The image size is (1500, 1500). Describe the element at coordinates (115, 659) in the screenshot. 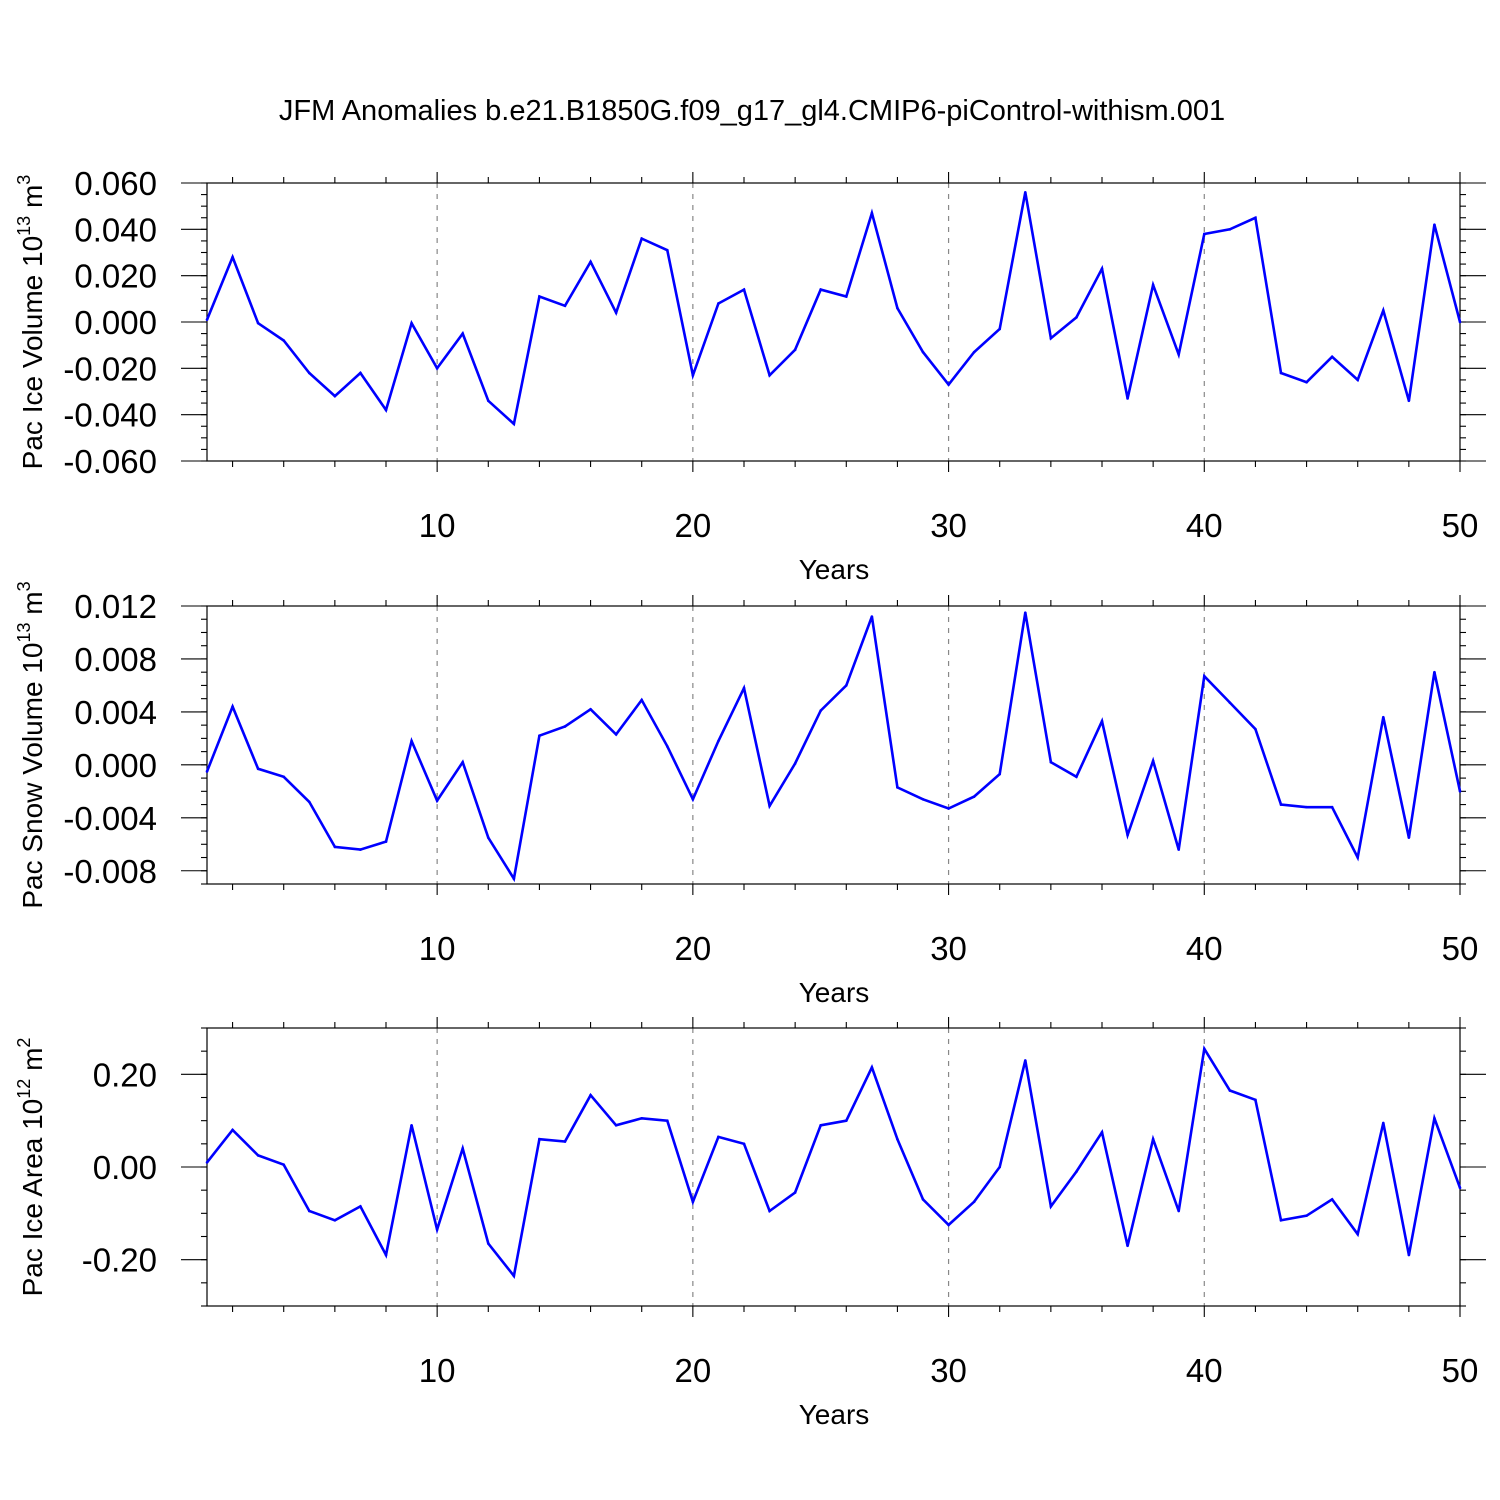

I see `y-tick-label: 0.008` at that location.